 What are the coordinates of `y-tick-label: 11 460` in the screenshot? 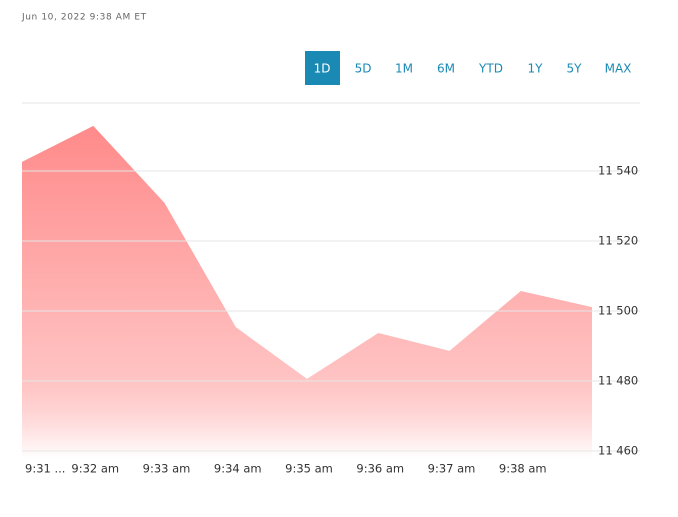 It's located at (618, 451).